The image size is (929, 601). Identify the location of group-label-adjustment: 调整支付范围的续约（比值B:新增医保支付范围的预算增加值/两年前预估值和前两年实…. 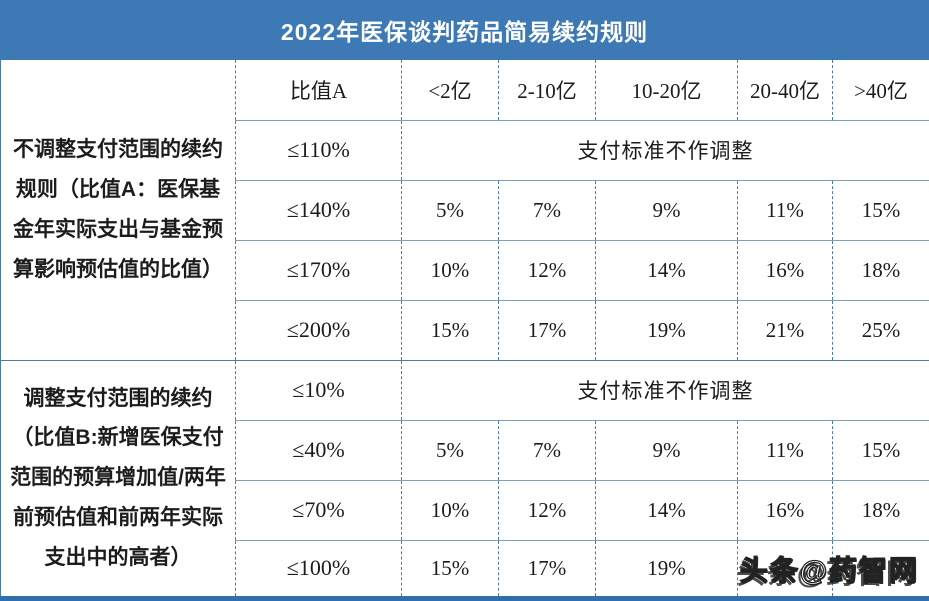
(118, 477).